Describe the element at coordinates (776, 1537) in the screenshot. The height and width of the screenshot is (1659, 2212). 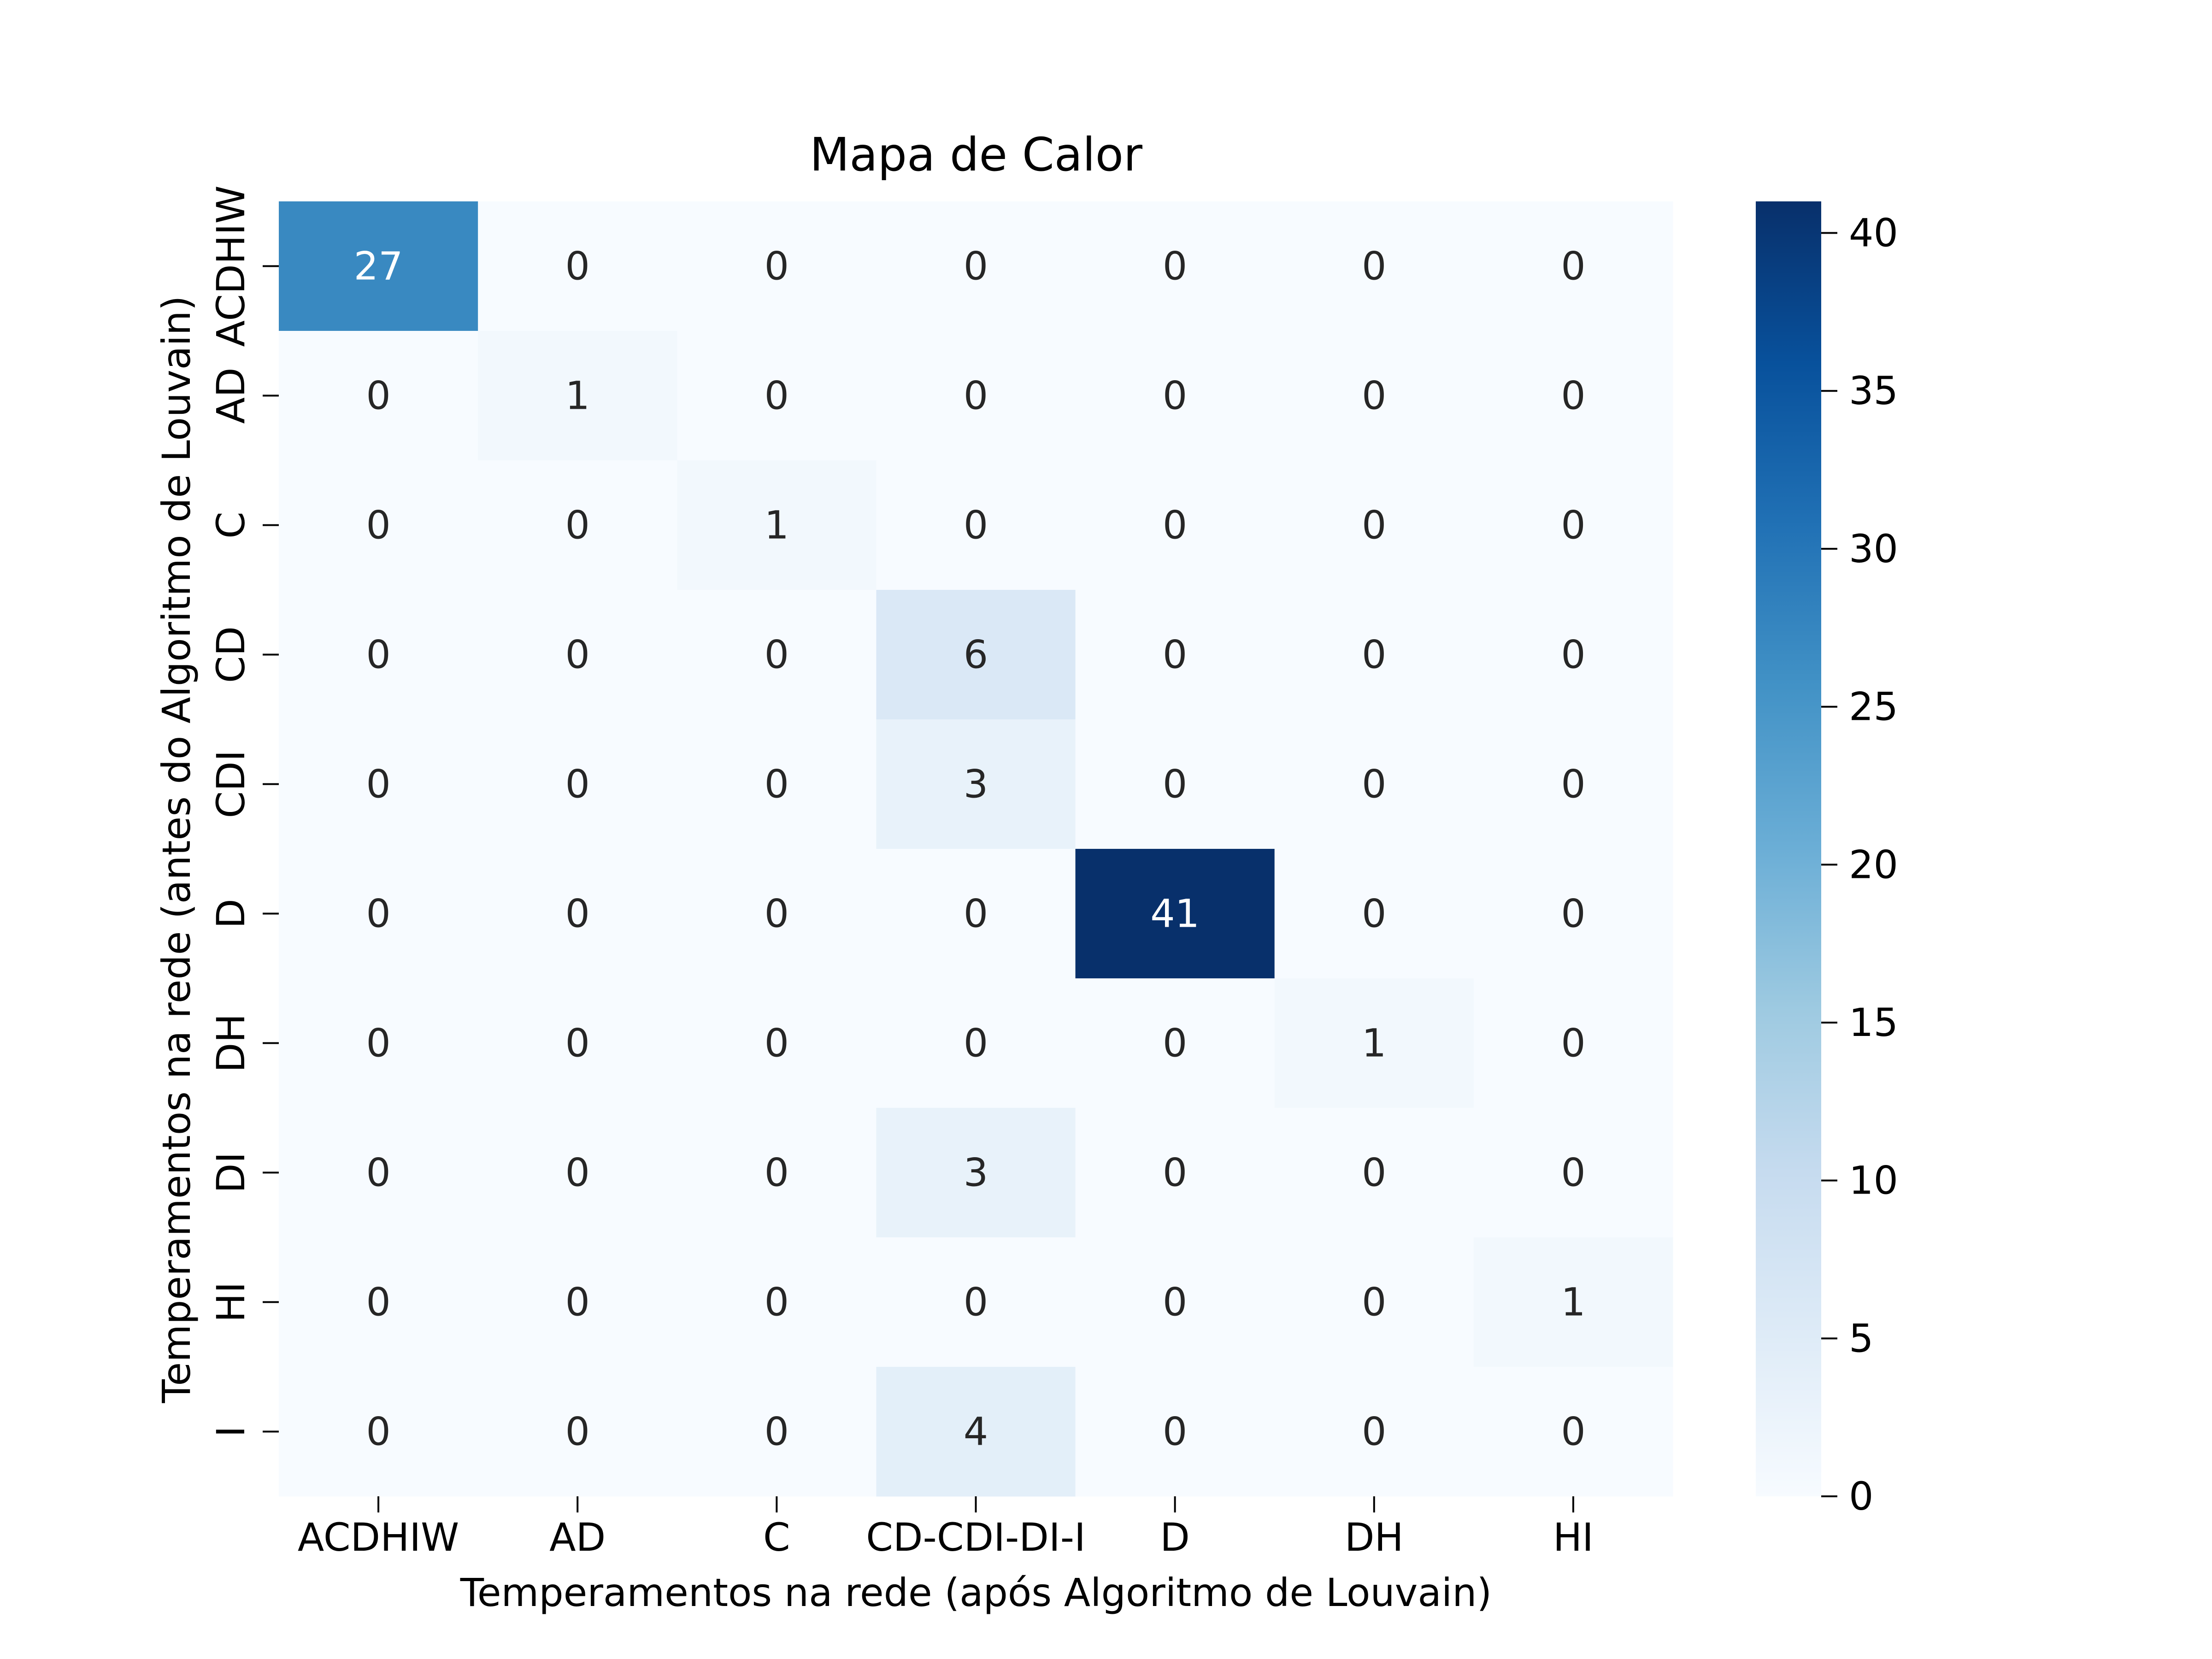
I see `x-tick-label: C` at that location.